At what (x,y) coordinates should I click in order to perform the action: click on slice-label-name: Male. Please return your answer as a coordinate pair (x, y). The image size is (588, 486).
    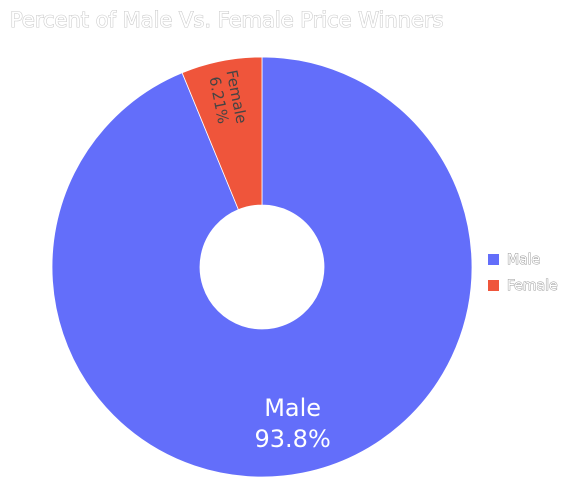
    Looking at the image, I should click on (292, 408).